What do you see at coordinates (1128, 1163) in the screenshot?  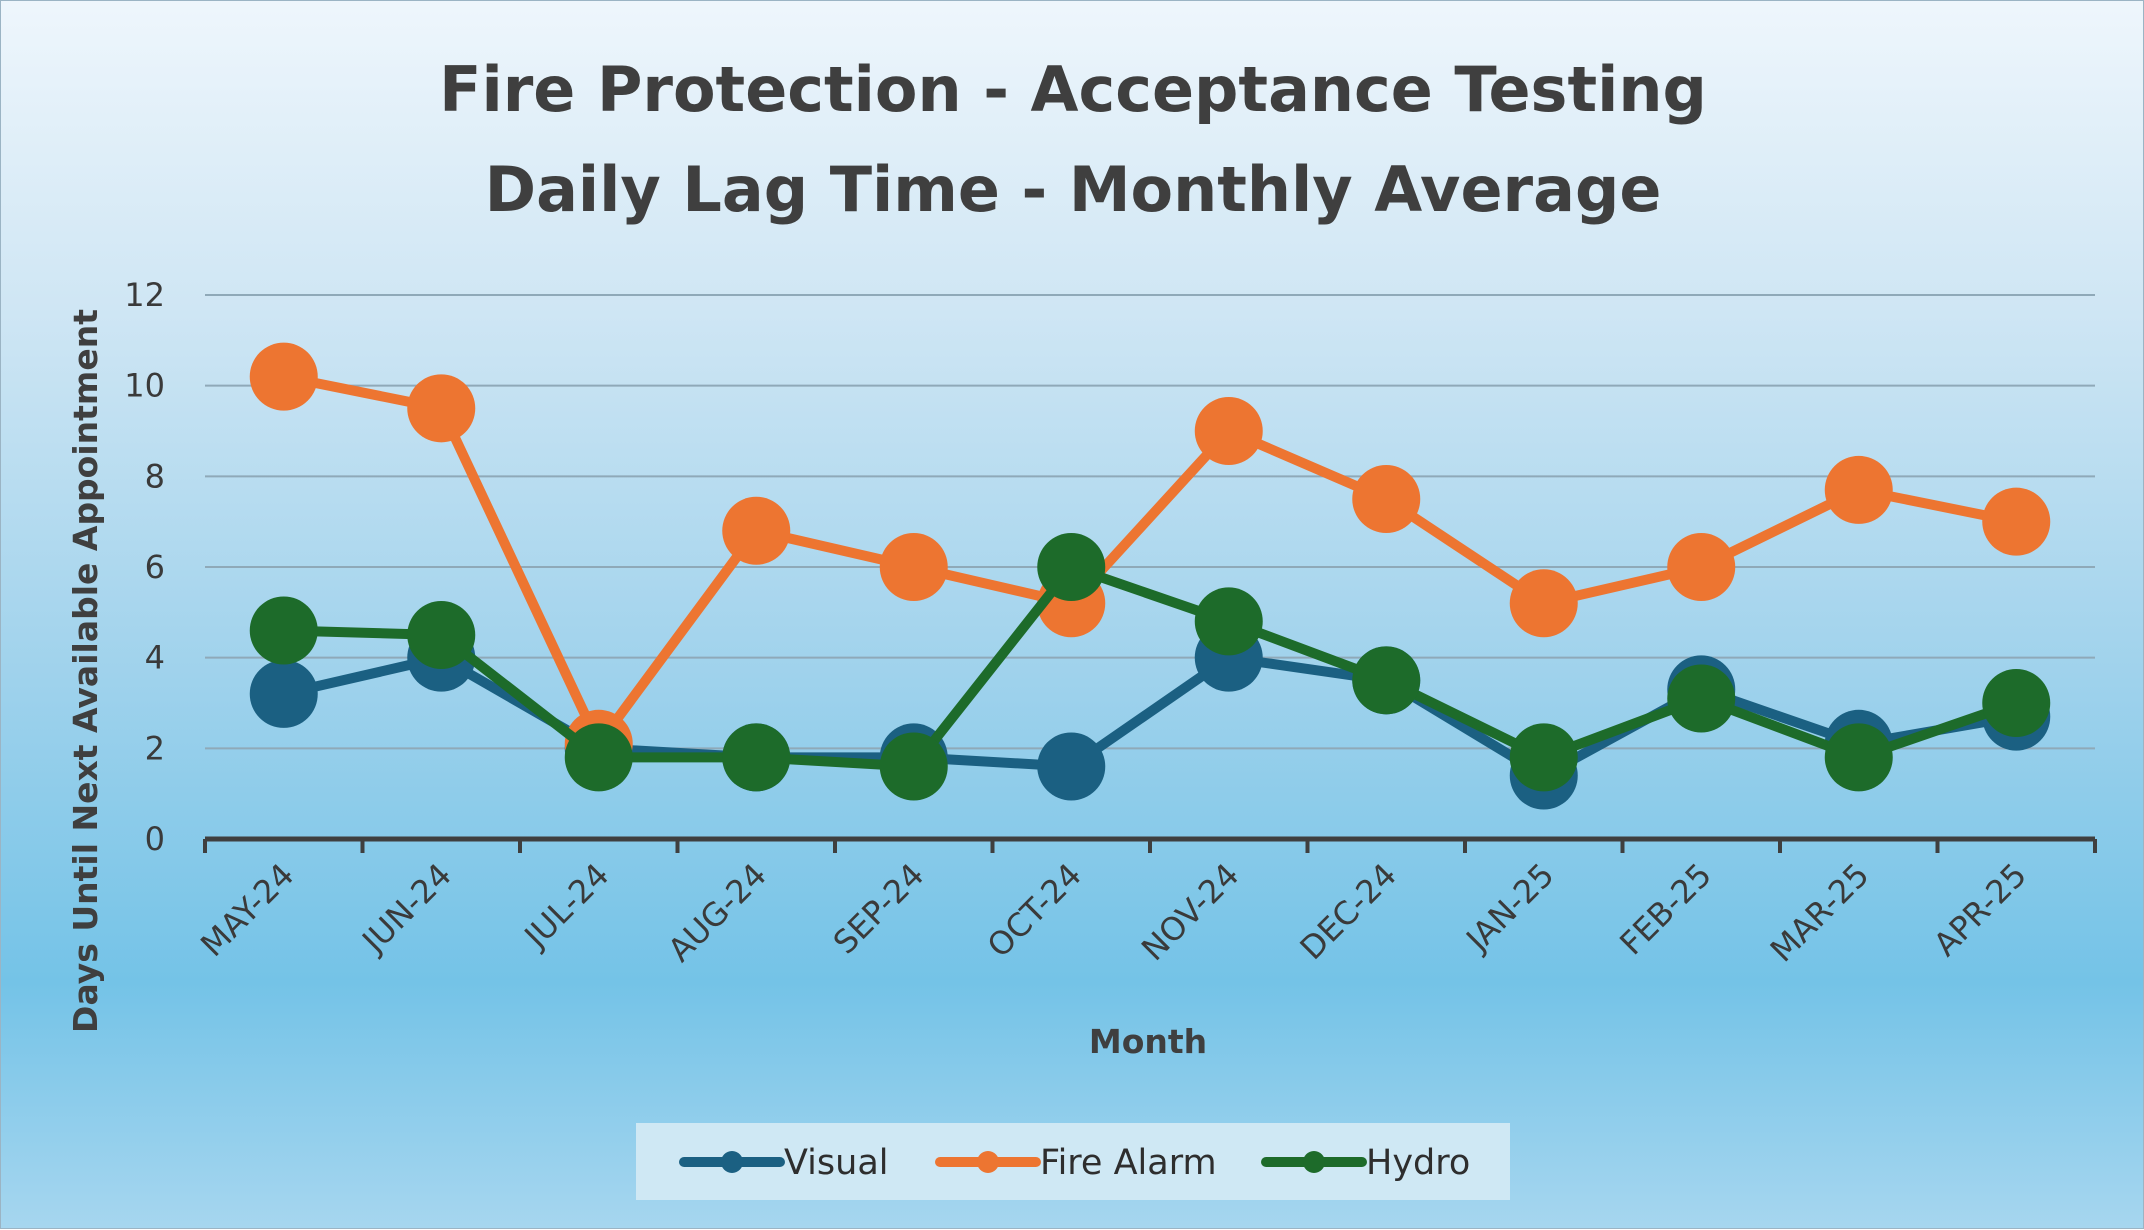 I see `legend-label-1: Fire Alarm` at bounding box center [1128, 1163].